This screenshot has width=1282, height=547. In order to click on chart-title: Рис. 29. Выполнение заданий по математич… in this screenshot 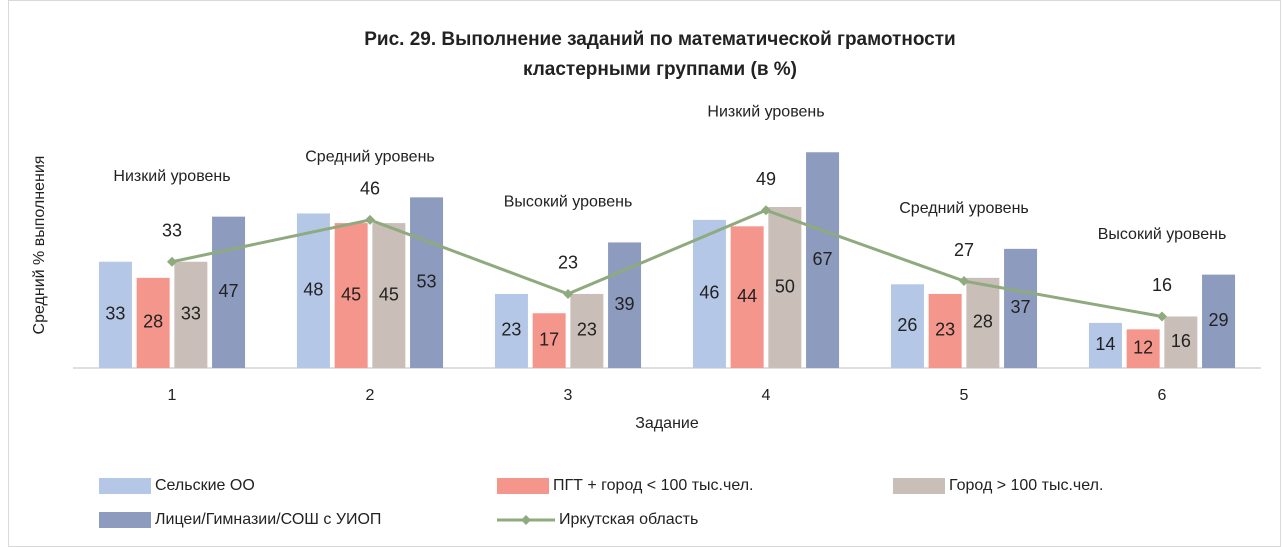, I will do `click(660, 39)`.